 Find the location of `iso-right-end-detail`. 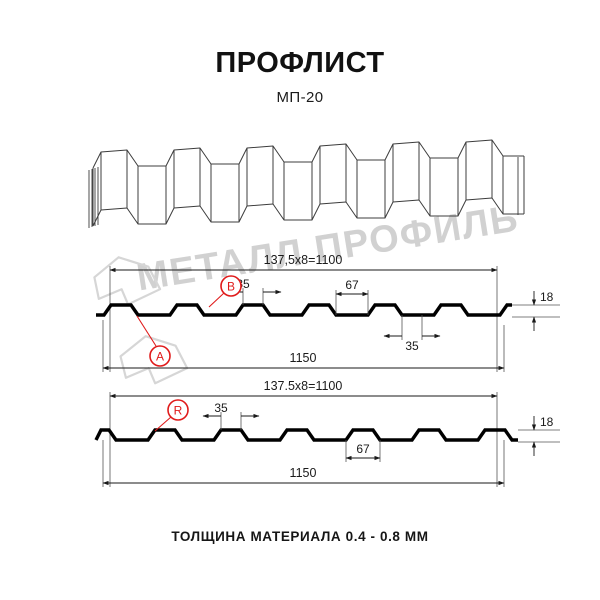

iso-right-end-detail is located at coordinates (521, 185).